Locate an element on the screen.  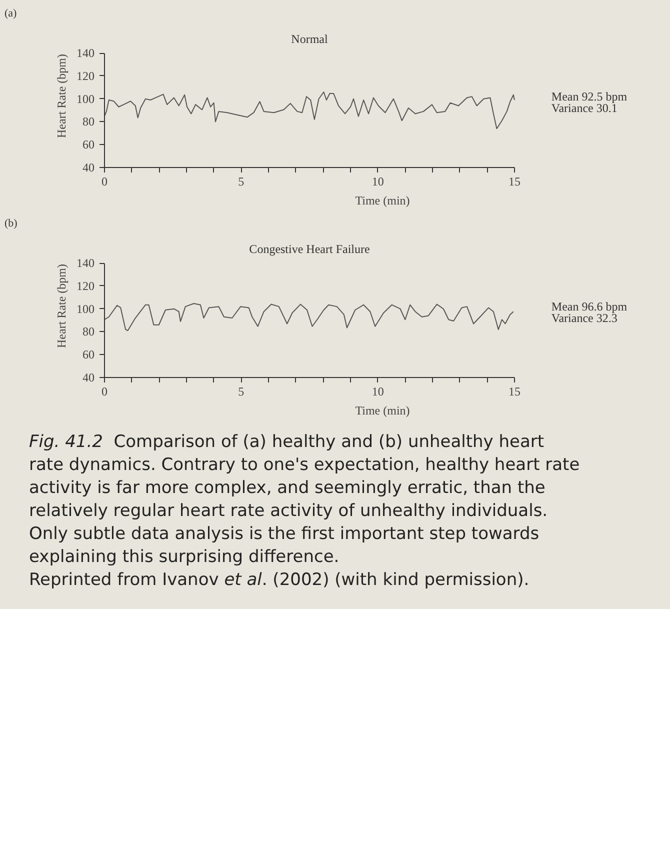
text: (a) is located at coordinates (11, 14).